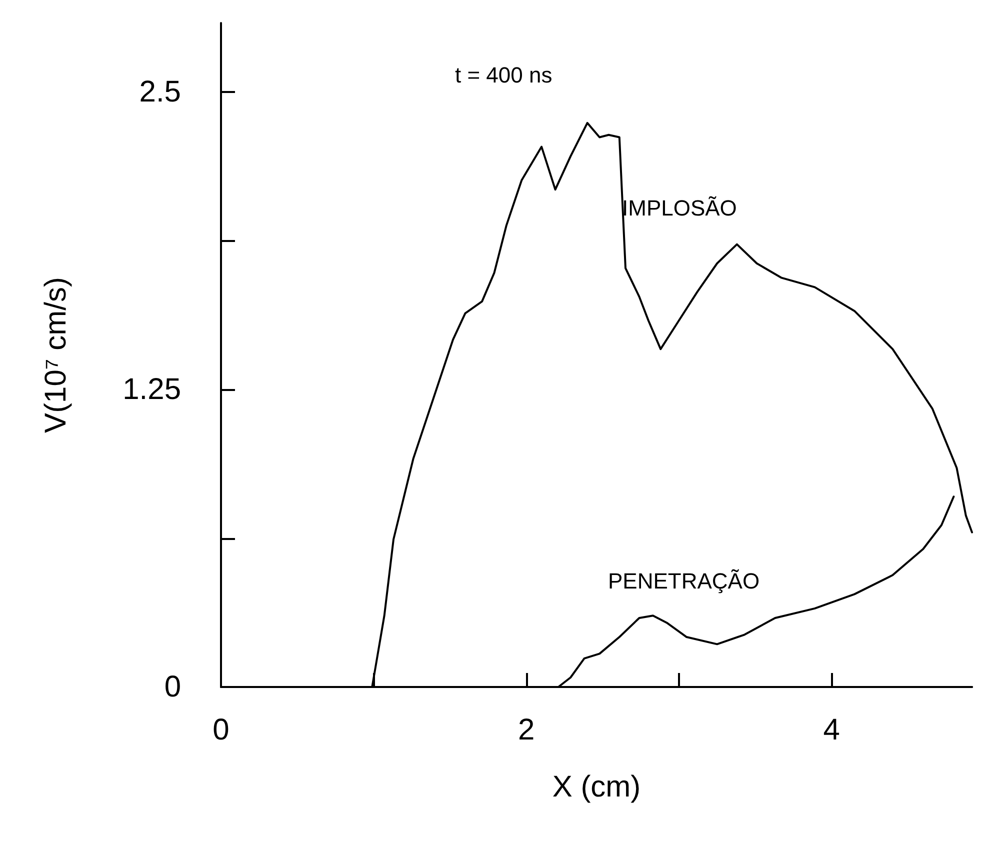  What do you see at coordinates (596, 787) in the screenshot?
I see `x-axis-title: X (cm)` at bounding box center [596, 787].